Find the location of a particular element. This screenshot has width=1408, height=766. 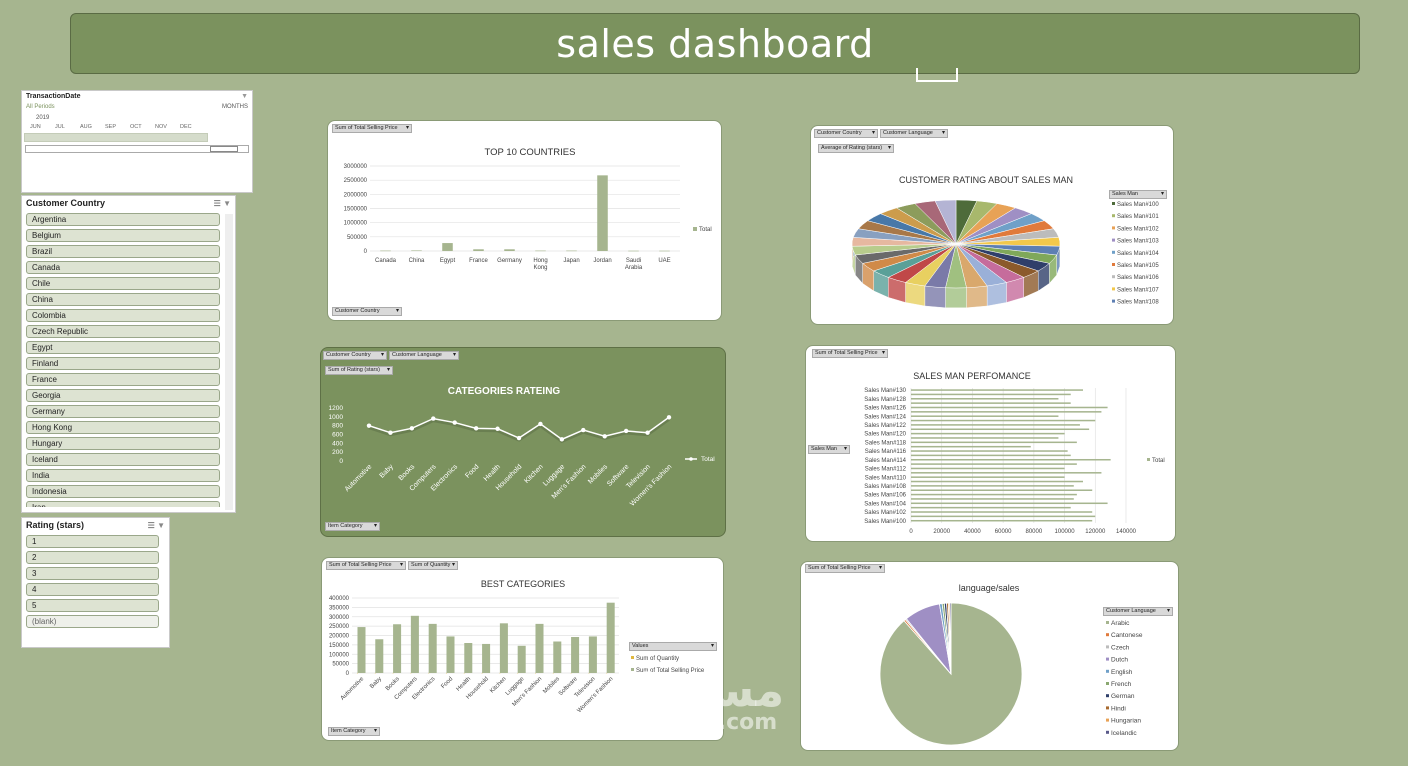

timeline-month: JUL is located at coordinates (60, 127).